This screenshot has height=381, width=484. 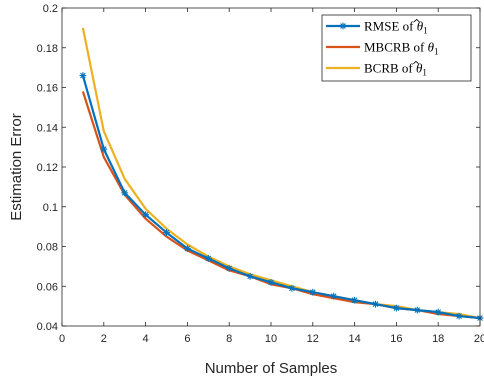 I want to click on legend-label-2: BCRB of θ1, so click(x=395, y=69).